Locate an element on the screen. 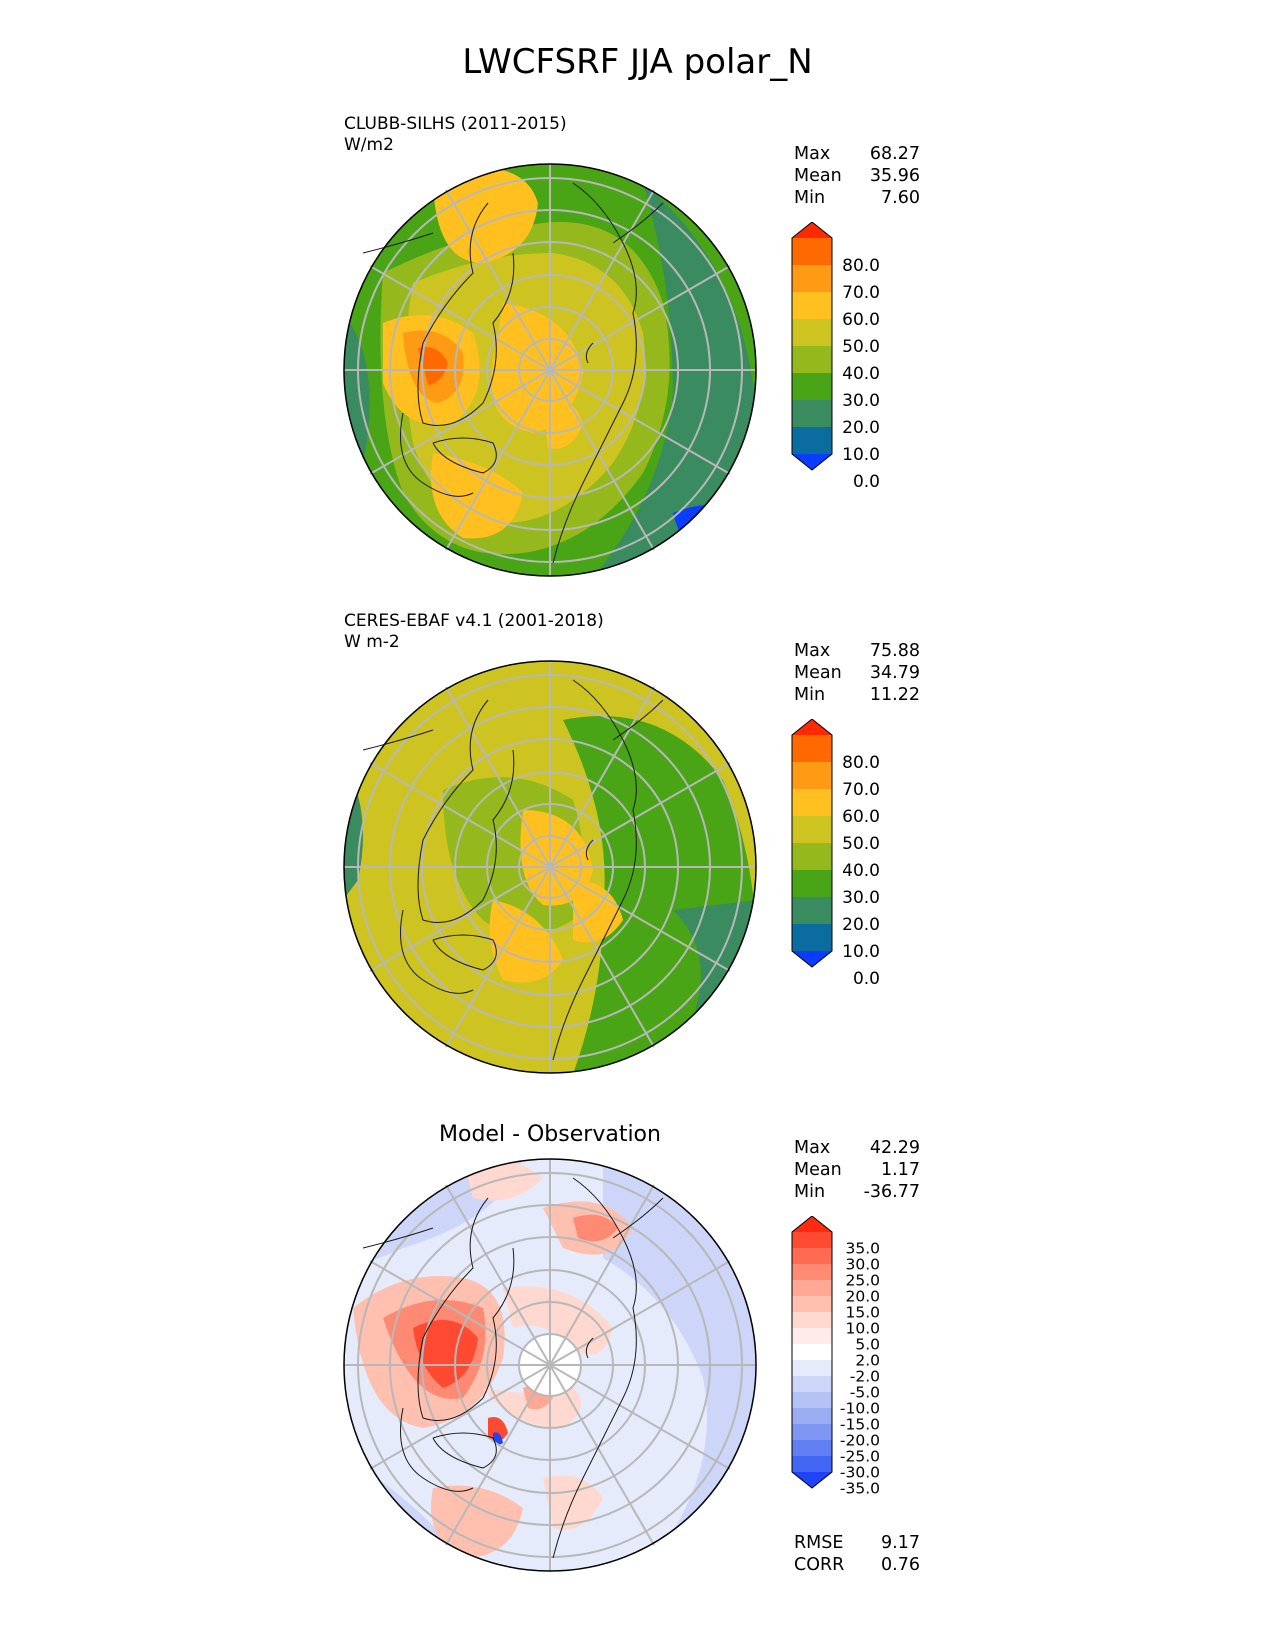  panel-3-stats: Max 42.29 Mean 1.17 Min -36.77 is located at coordinates (857, 1170).